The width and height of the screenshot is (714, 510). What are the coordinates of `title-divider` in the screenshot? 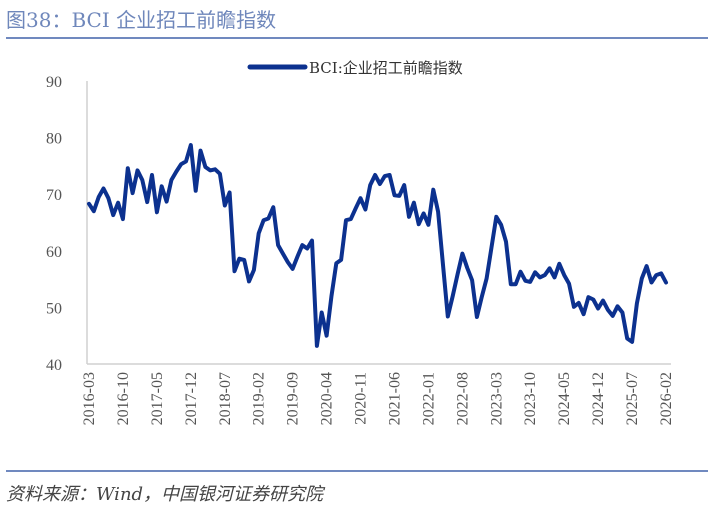 It's located at (357, 38).